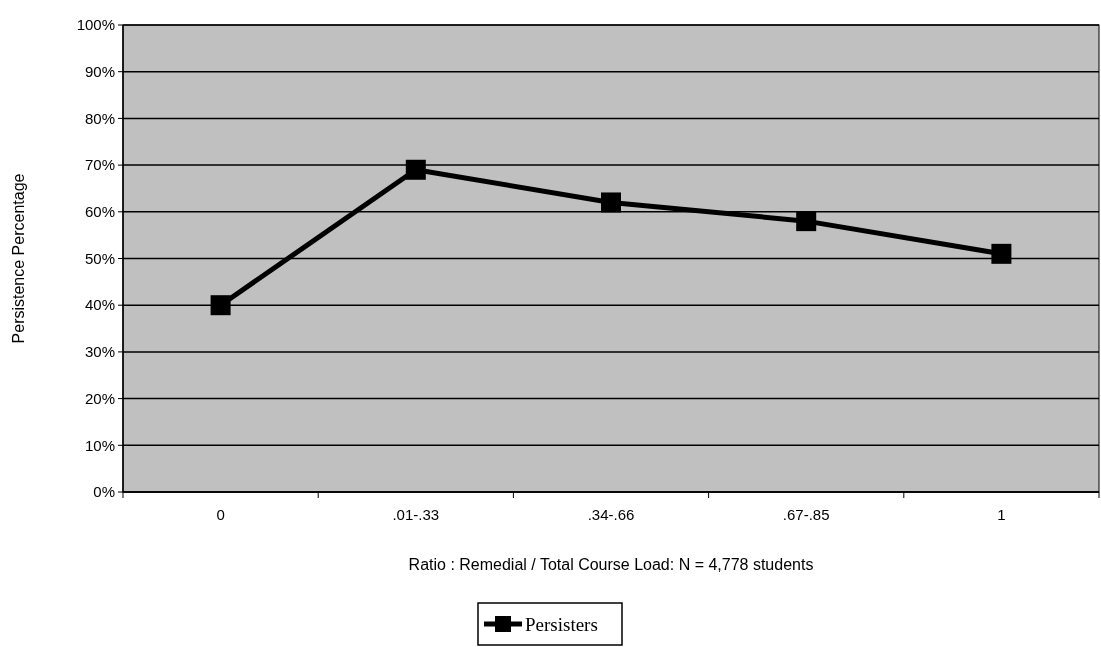 Image resolution: width=1101 pixels, height=647 pixels. Describe the element at coordinates (99, 398) in the screenshot. I see `y-tick-label: 20%` at that location.